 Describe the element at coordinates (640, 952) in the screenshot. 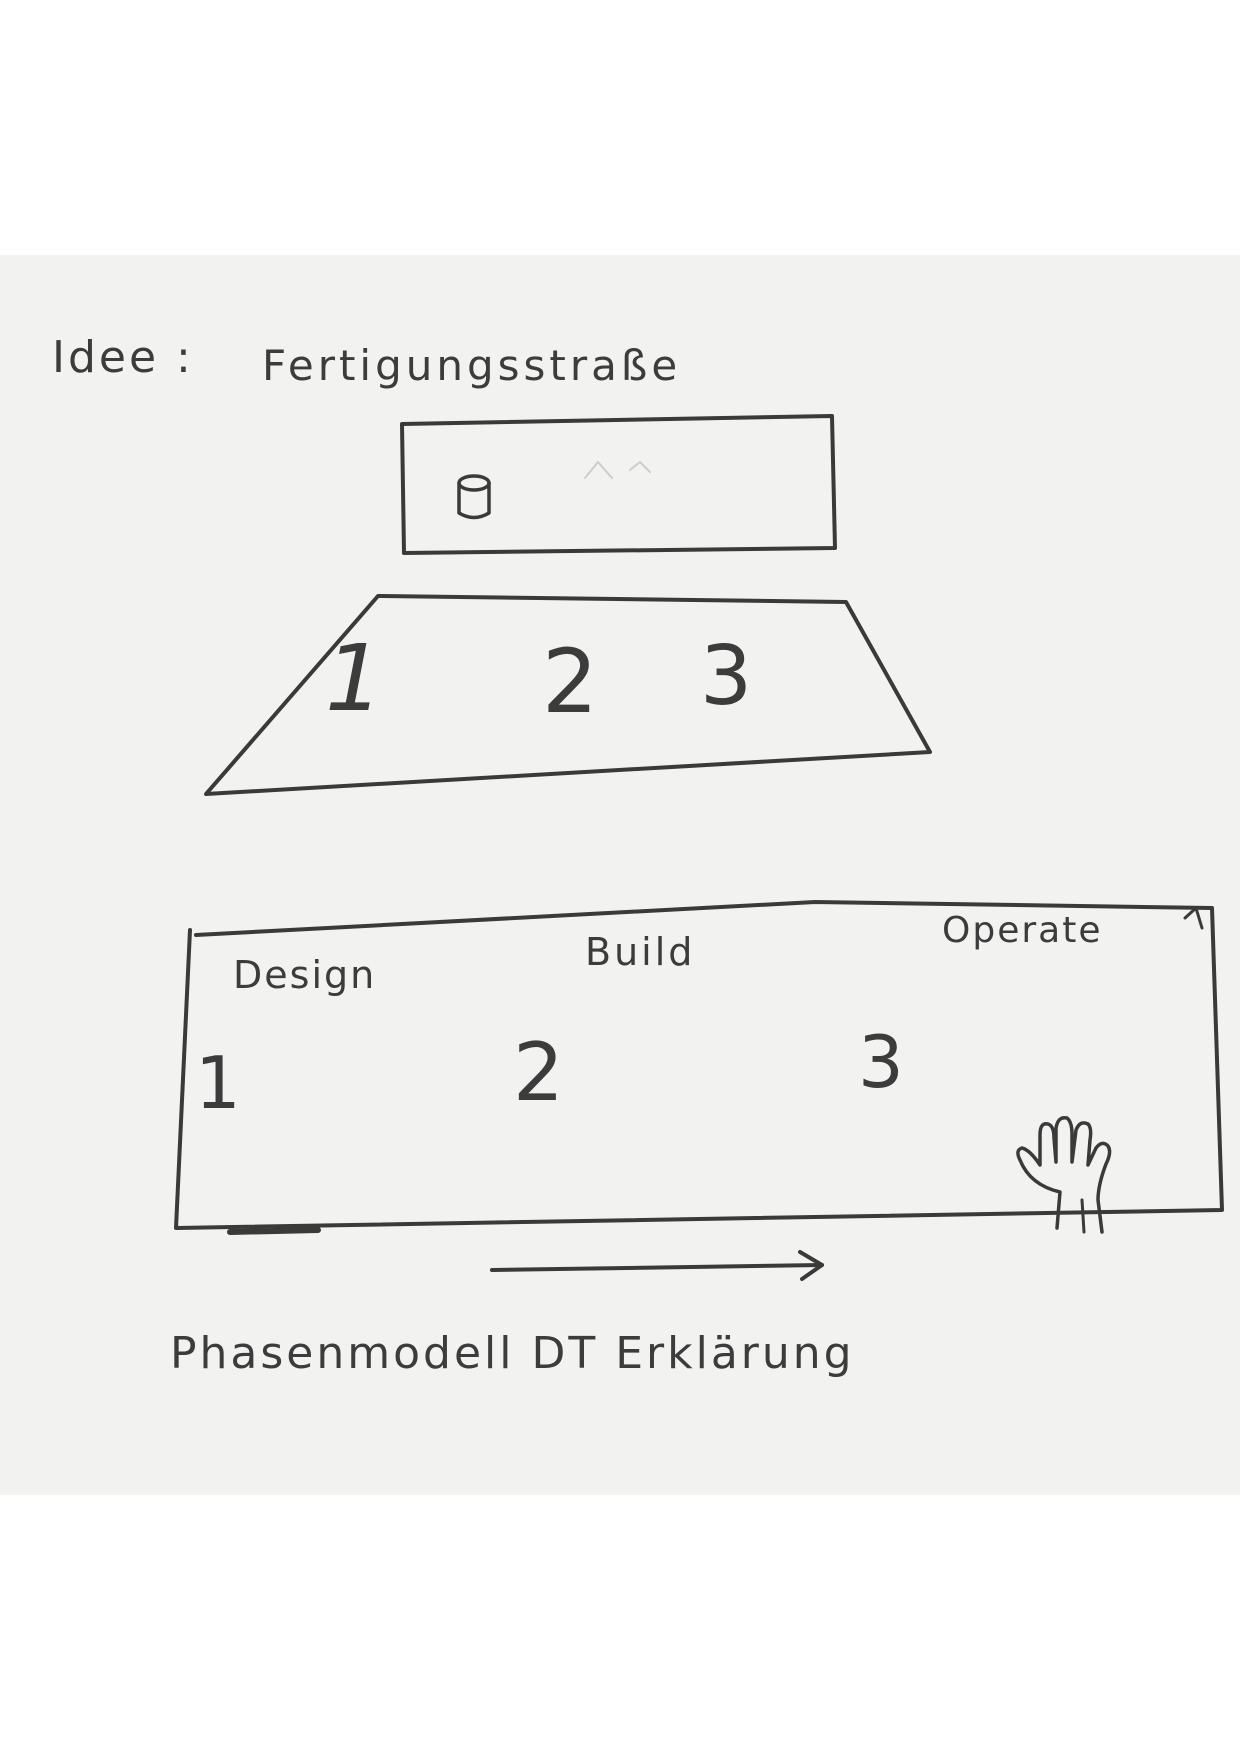

I see `phase-build-label: Build` at that location.